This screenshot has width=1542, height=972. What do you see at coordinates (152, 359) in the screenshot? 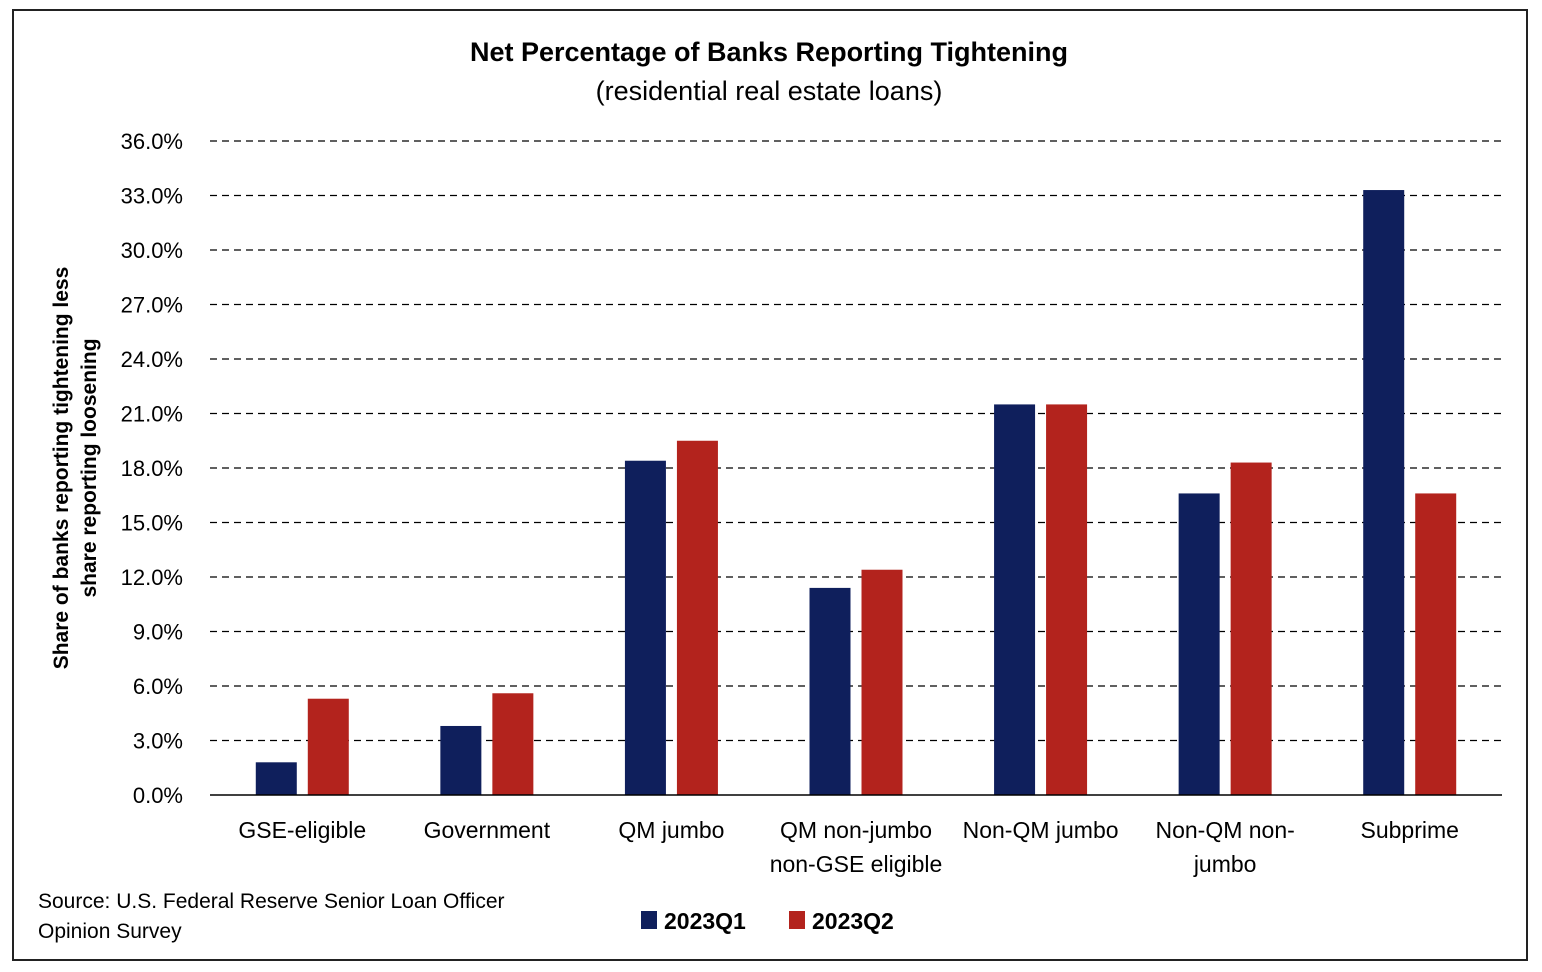
I see `y-tick-label: 24.0%` at bounding box center [152, 359].